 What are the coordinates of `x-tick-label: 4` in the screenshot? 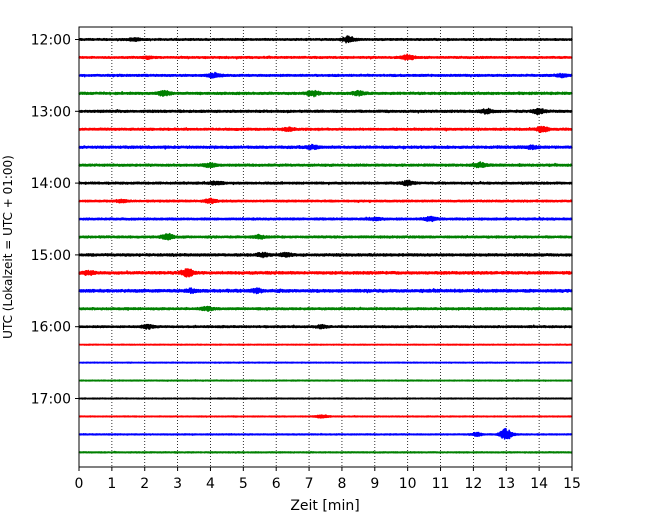 It's located at (210, 484).